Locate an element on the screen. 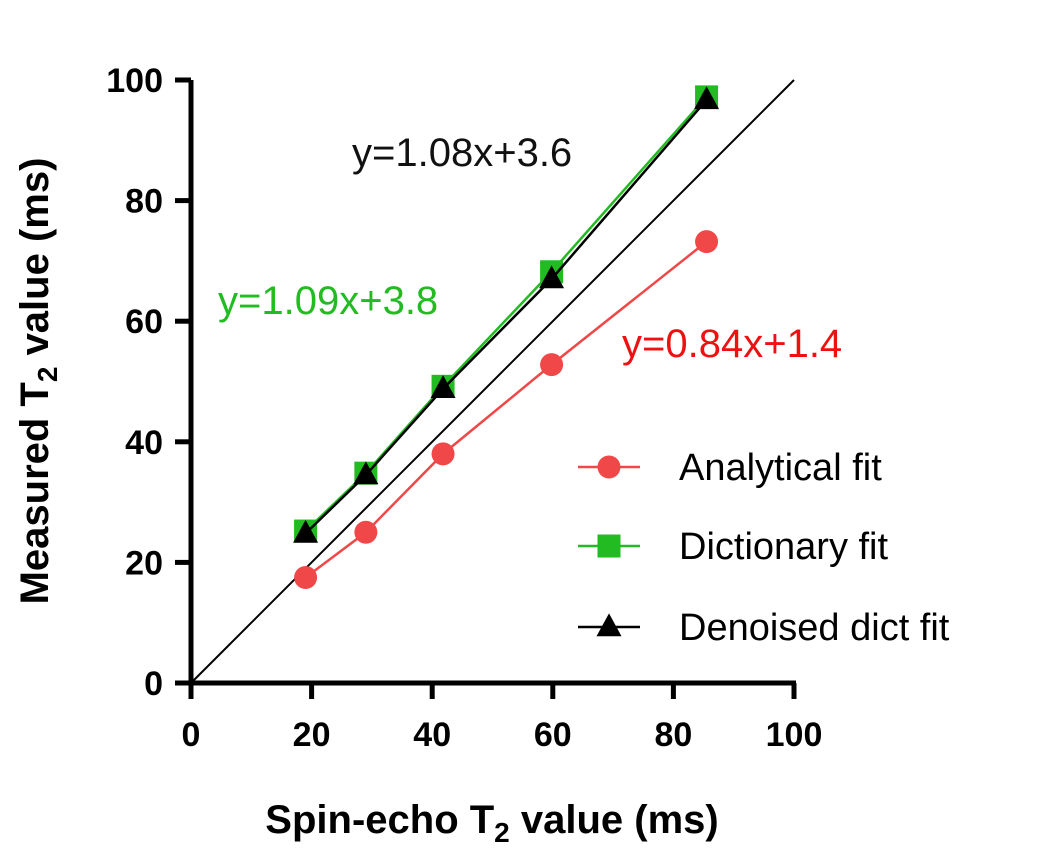 The height and width of the screenshot is (848, 1039). legend-label: Analytical fit is located at coordinates (780, 468).